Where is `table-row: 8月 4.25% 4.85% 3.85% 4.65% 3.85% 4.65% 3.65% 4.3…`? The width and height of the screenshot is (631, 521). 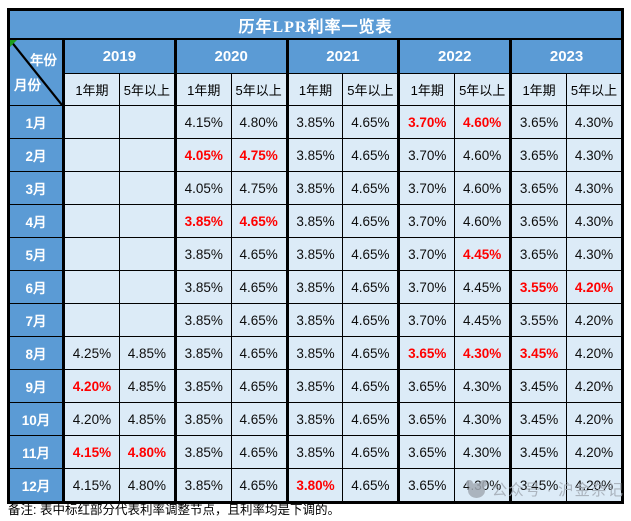 table-row: 8月 4.25% 4.85% 3.85% 4.65% 3.85% 4.65% 3.65% 4.3… is located at coordinates (315, 353).